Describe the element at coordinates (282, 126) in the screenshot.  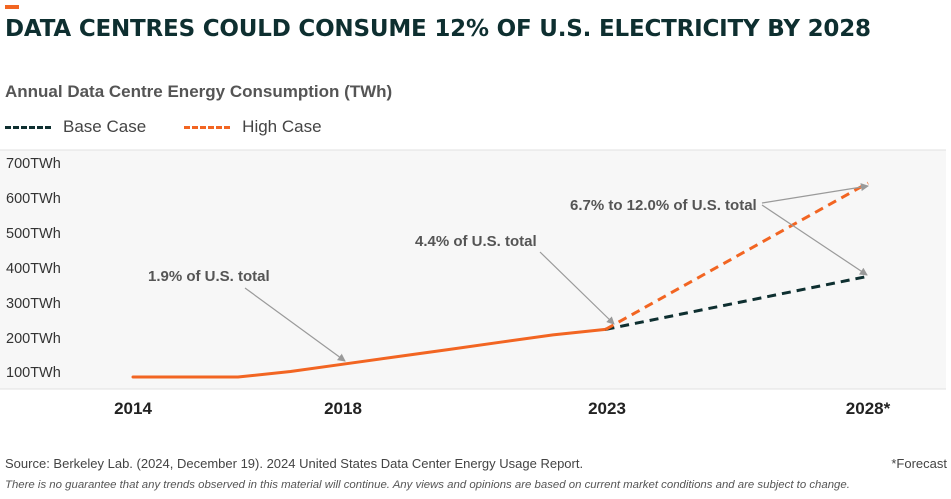
I see `legend-label-high-case: High Case` at that location.